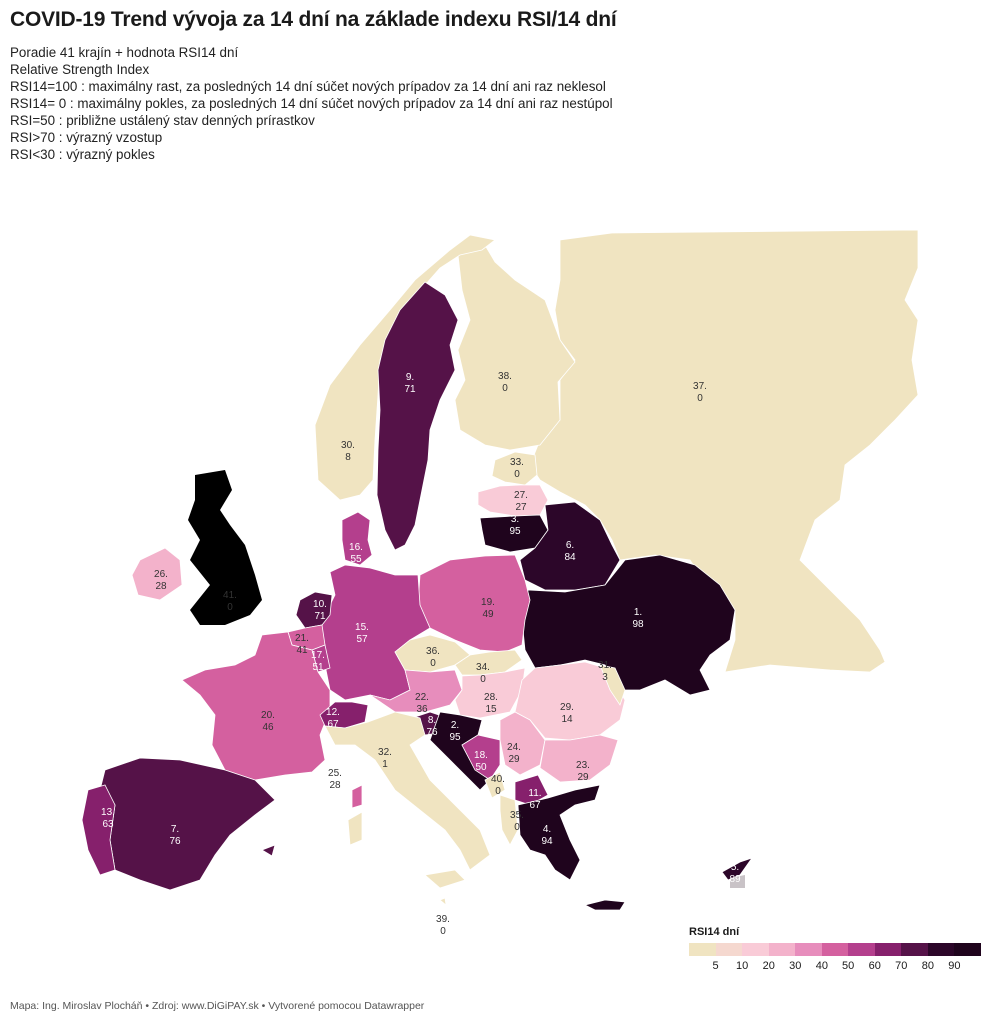 This screenshot has height=1024, width=1000. Describe the element at coordinates (954, 966) in the screenshot. I see `legend-tick: 90` at that location.